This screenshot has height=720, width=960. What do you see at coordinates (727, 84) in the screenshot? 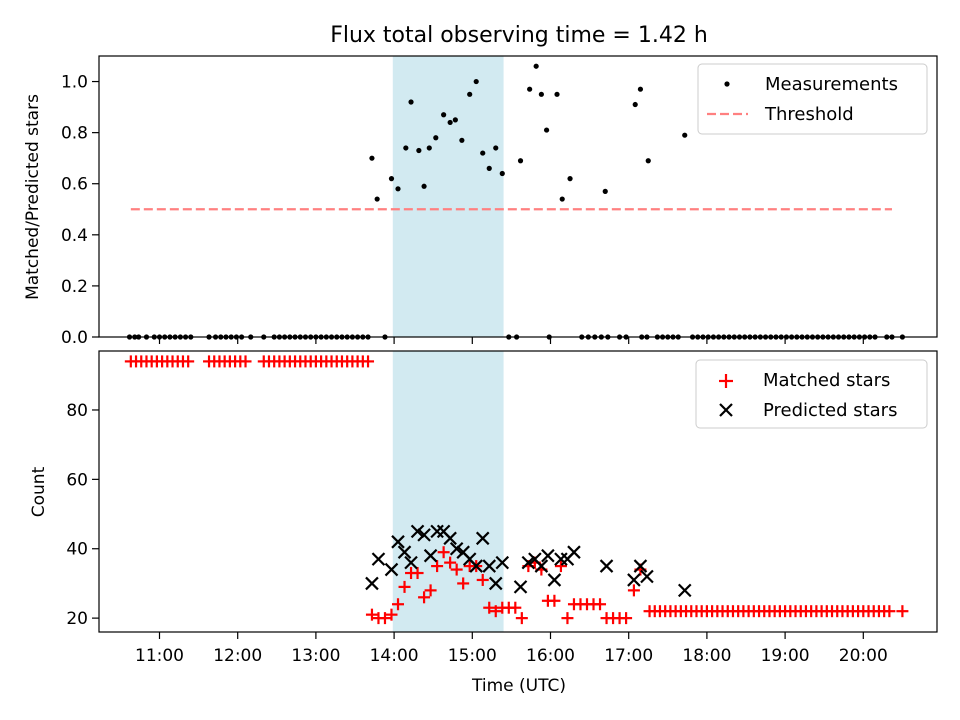
I see `legend-measurements-marker` at bounding box center [727, 84].